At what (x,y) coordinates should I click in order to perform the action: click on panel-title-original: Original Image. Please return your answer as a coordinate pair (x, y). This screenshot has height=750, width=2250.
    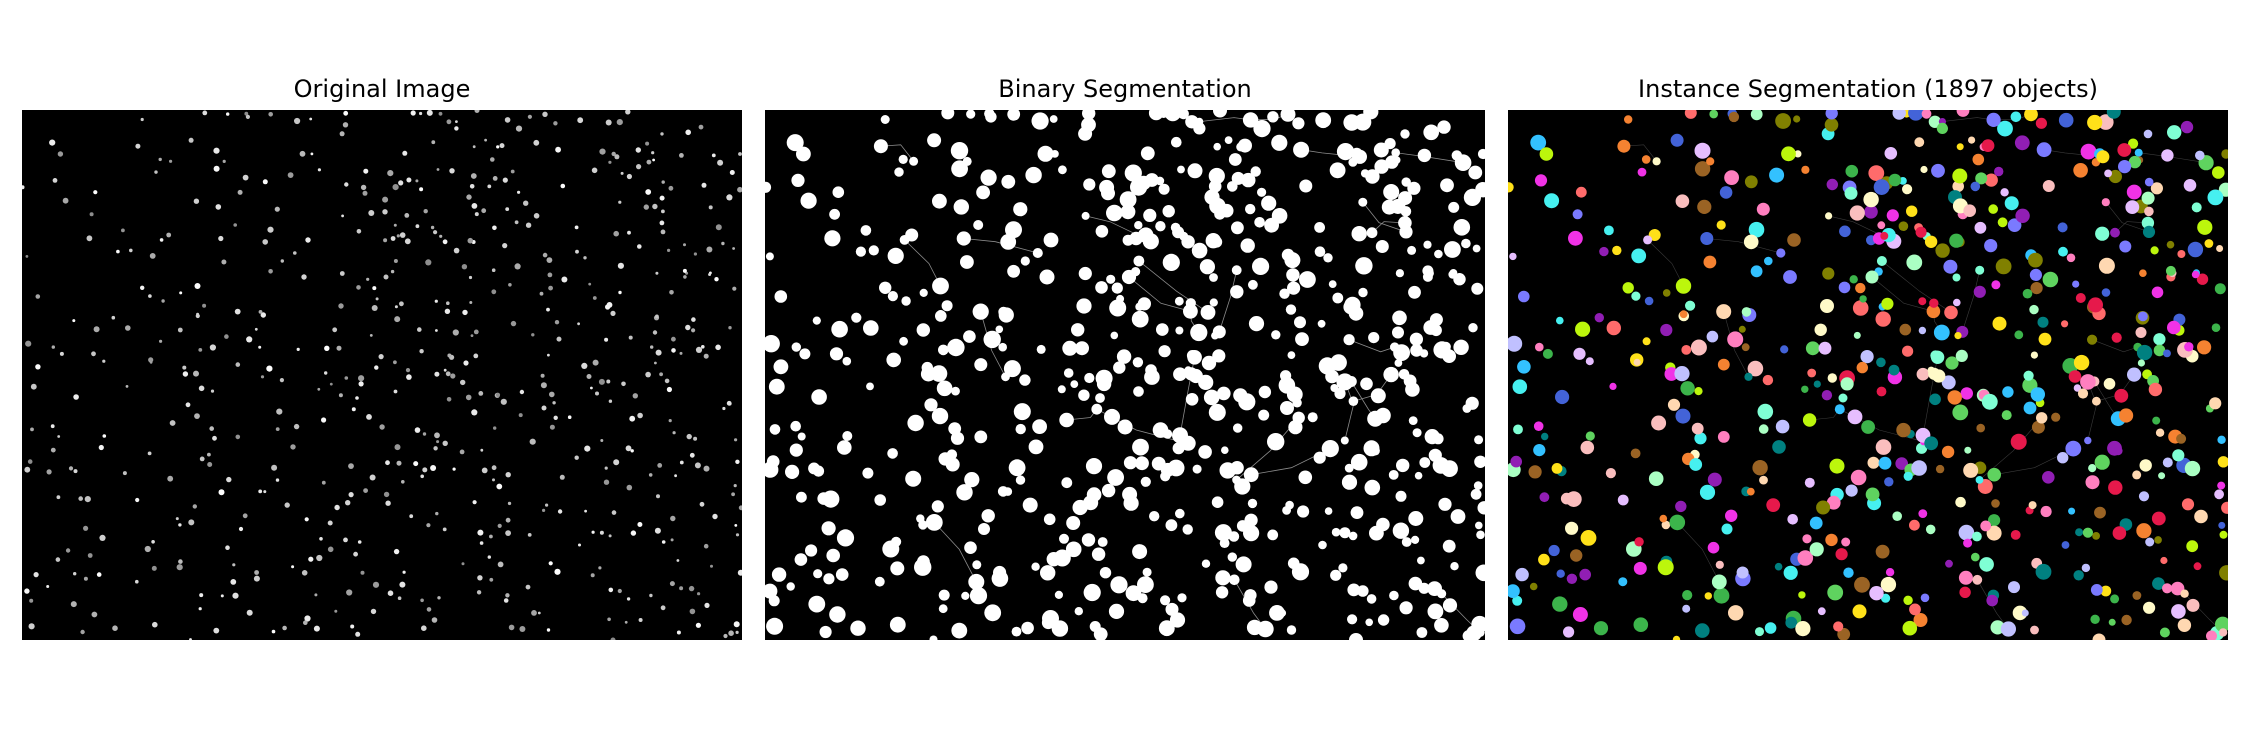
    Looking at the image, I should click on (382, 89).